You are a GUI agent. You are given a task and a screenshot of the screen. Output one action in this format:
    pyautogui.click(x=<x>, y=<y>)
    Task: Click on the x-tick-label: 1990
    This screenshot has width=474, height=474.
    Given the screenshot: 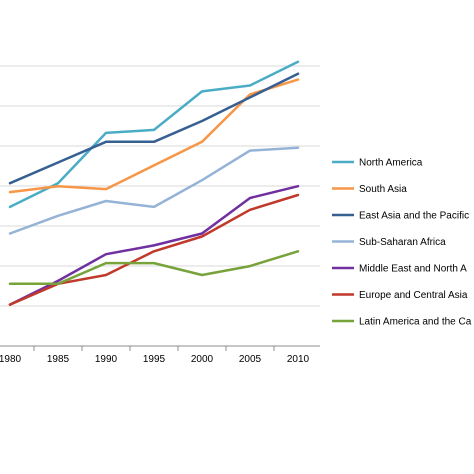 What is the action you would take?
    pyautogui.click(x=106, y=359)
    